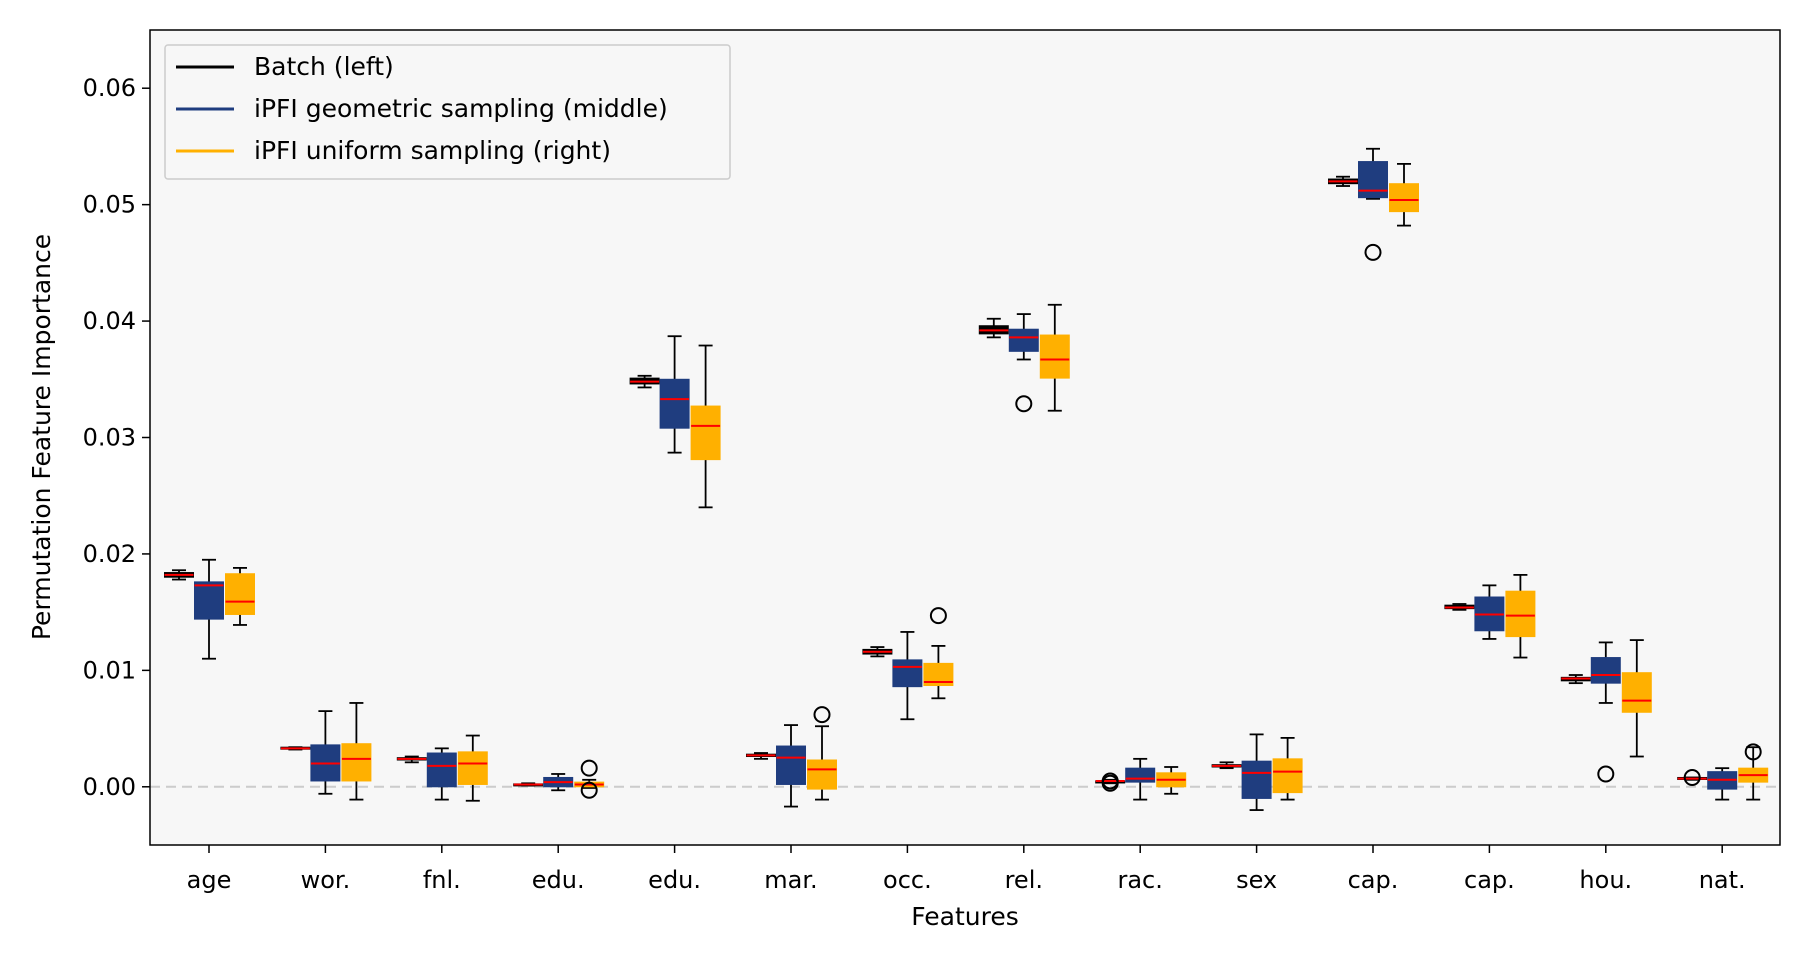 The width and height of the screenshot is (1800, 964). I want to click on y-tick-label: 0.02, so click(109, 554).